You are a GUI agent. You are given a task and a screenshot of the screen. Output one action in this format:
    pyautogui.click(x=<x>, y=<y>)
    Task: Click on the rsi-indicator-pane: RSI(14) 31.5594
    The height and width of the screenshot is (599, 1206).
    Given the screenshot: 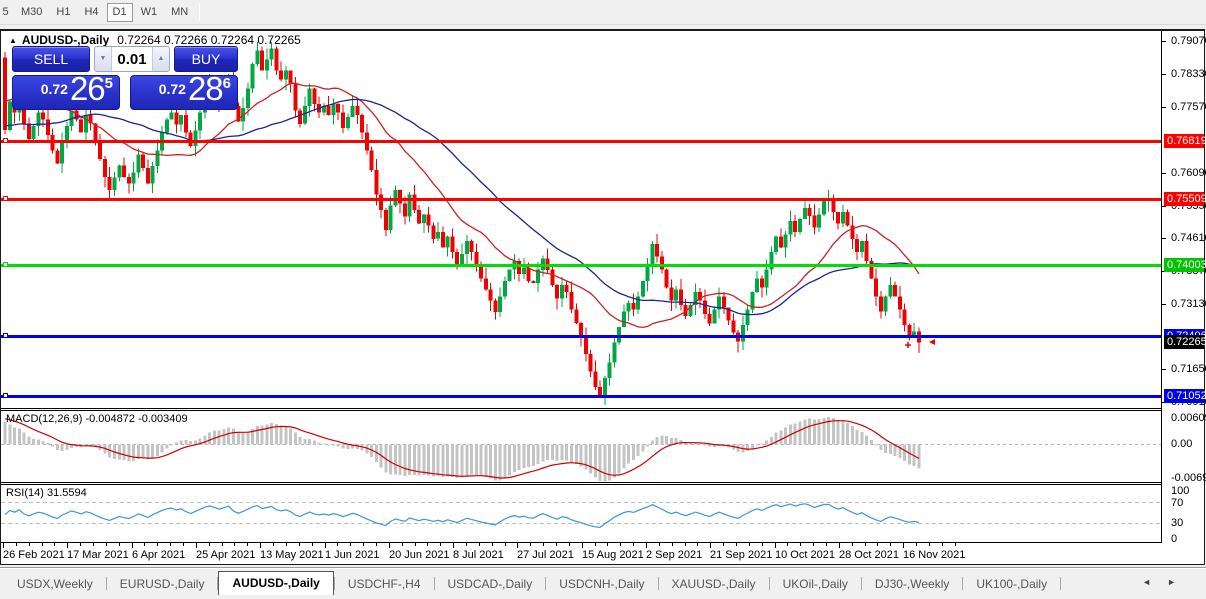 What is the action you would take?
    pyautogui.click(x=581, y=513)
    